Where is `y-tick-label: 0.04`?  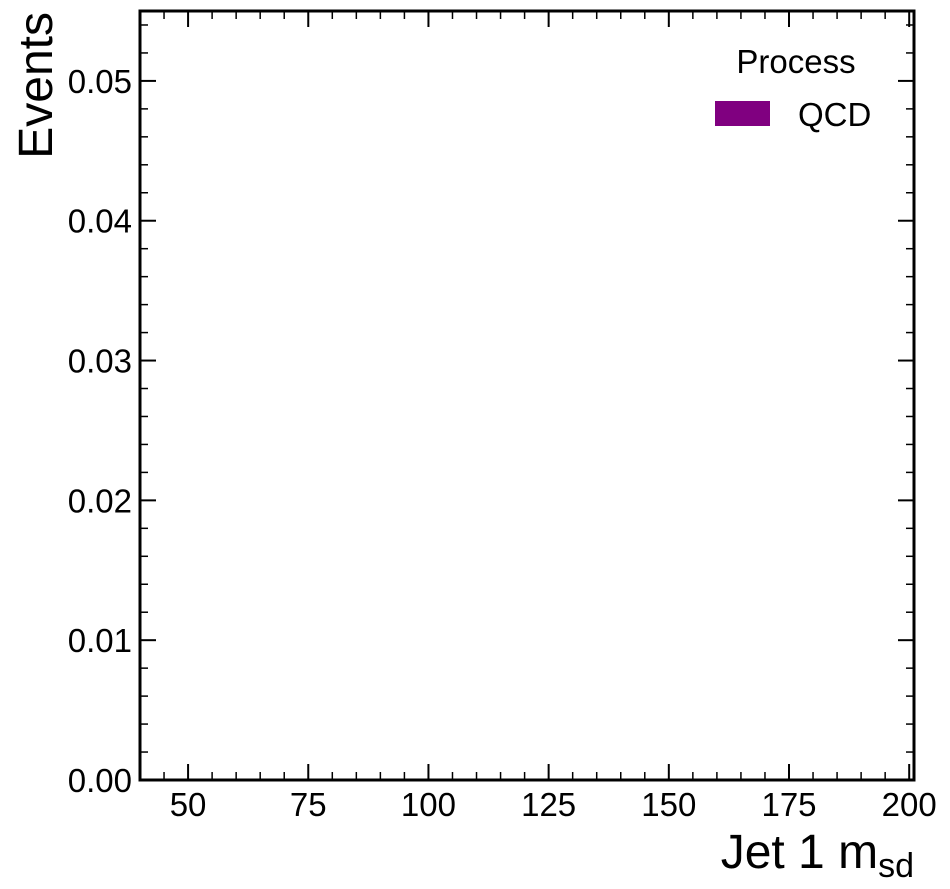 y-tick-label: 0.04 is located at coordinates (100, 221).